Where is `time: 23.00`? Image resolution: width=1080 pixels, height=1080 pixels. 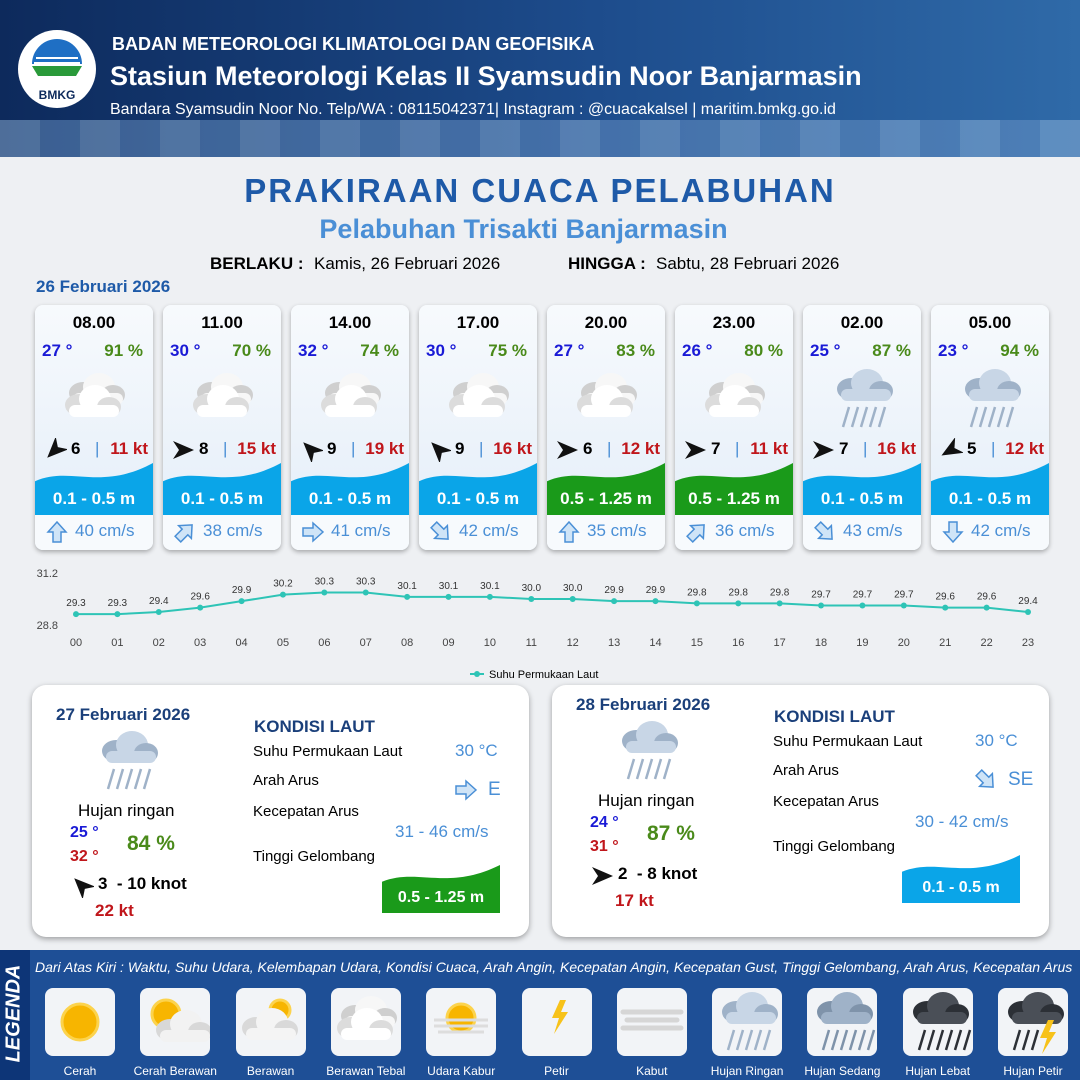
time: 23.00 is located at coordinates (734, 322).